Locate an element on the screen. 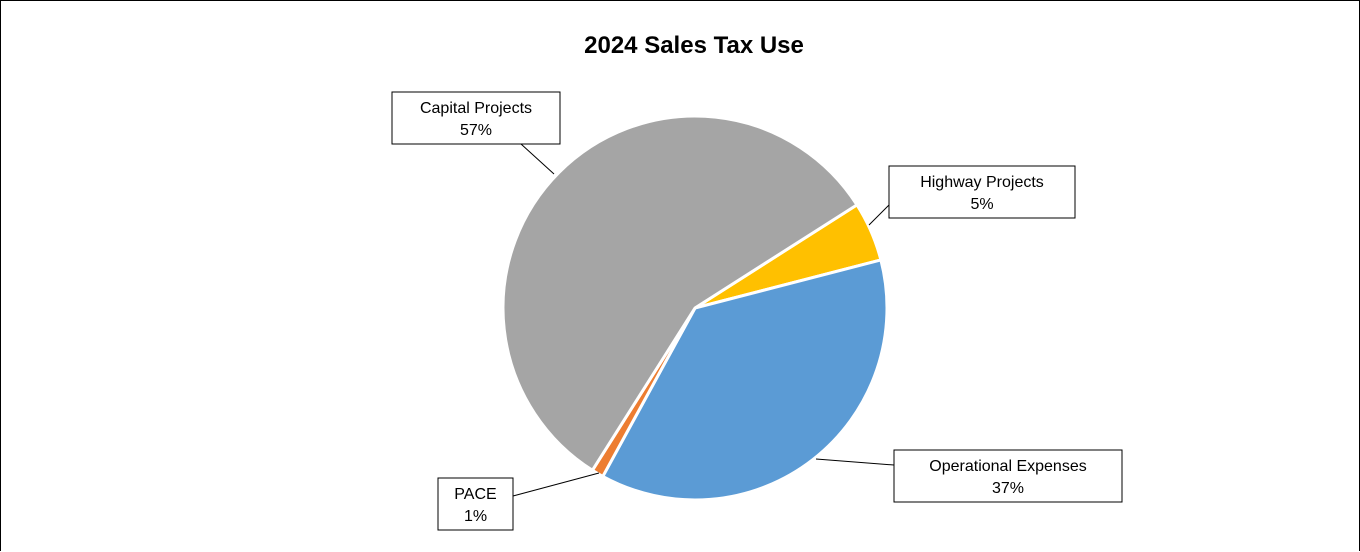  callout-highway-projects: Highway Projects 5% is located at coordinates (972, 195).